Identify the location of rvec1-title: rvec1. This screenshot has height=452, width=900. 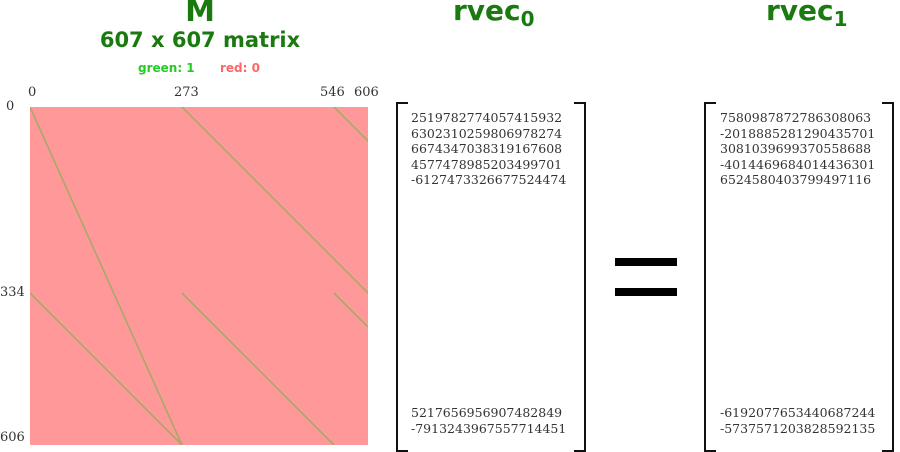
(807, 15).